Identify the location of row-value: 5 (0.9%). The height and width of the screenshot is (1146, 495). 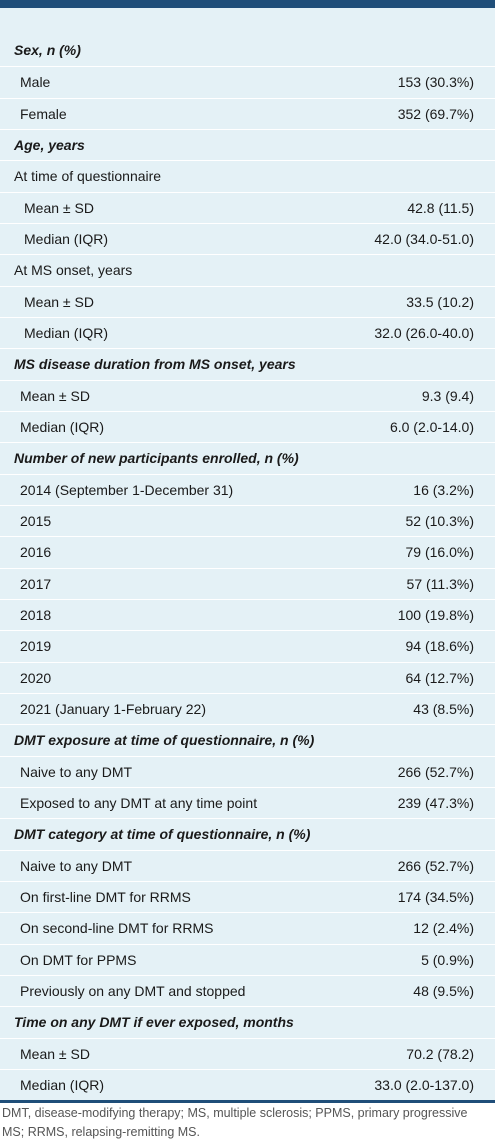
(447, 959).